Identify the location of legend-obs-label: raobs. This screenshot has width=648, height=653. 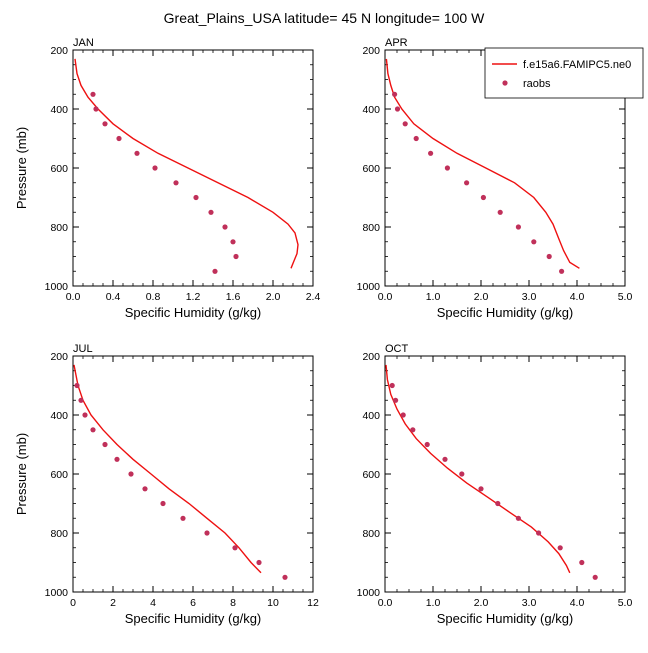
(537, 84).